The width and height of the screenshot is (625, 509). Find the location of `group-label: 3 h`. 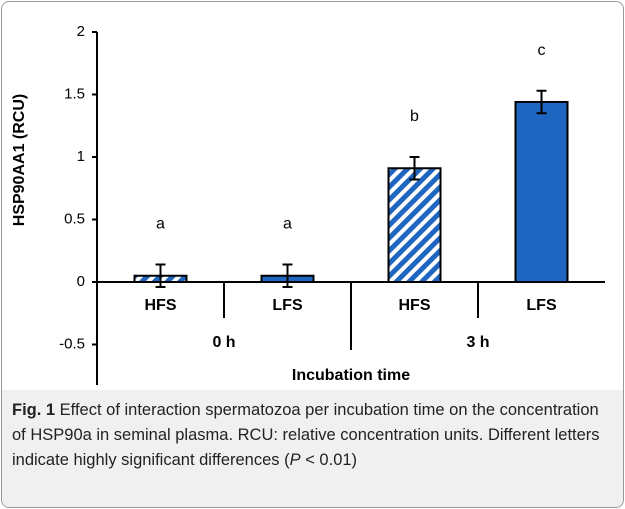

group-label: 3 h is located at coordinates (477, 342).